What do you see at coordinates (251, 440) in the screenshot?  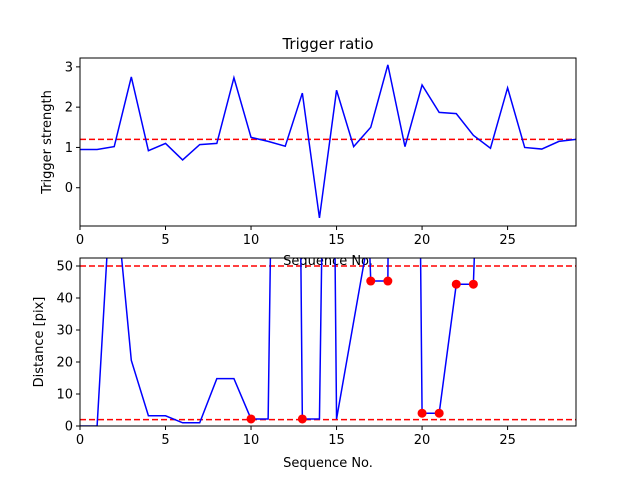 I see `bottom-x-tick-label: 10` at bounding box center [251, 440].